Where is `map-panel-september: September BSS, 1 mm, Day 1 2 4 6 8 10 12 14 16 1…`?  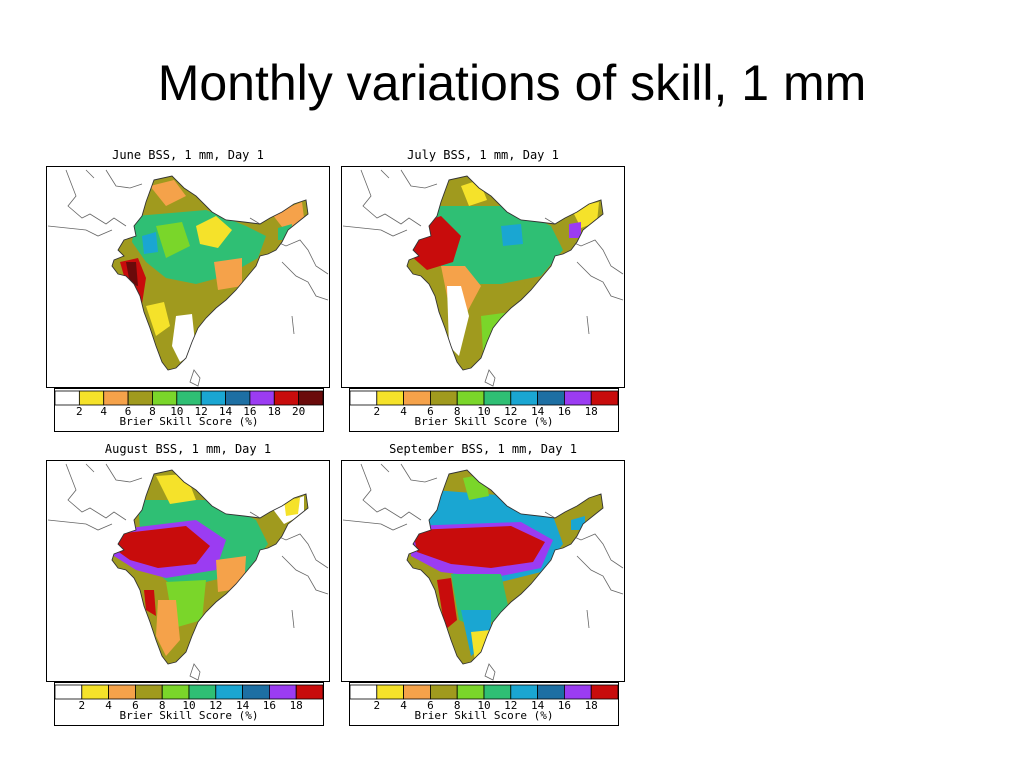
map-panel-september: September BSS, 1 mm, Day 1 2 4 6 8 10 12 14 16 1… is located at coordinates (483, 587).